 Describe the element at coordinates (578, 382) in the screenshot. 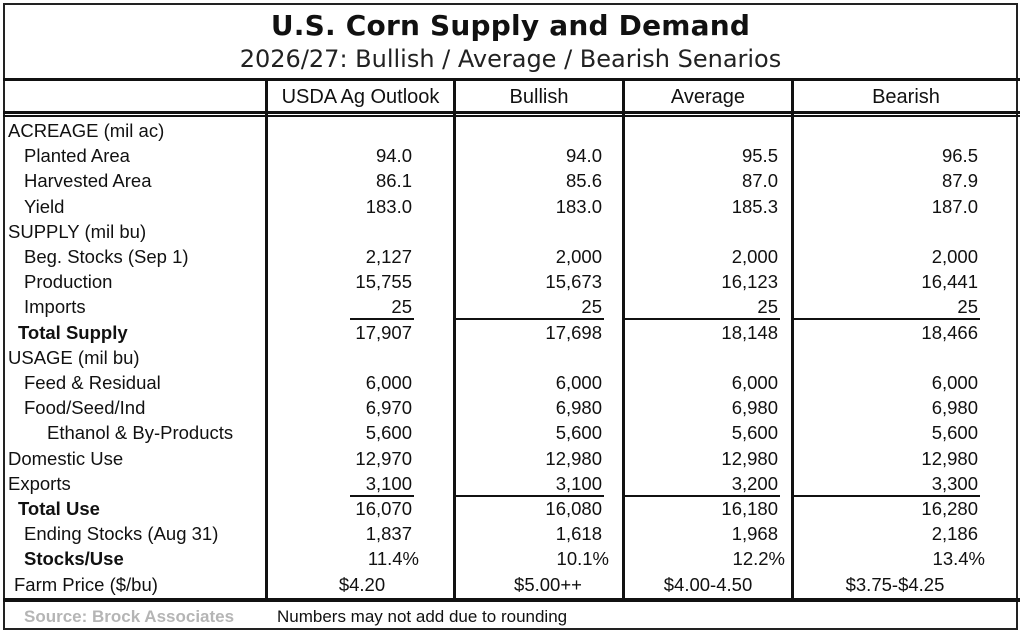

I see `cell-bullish: 6,000` at that location.